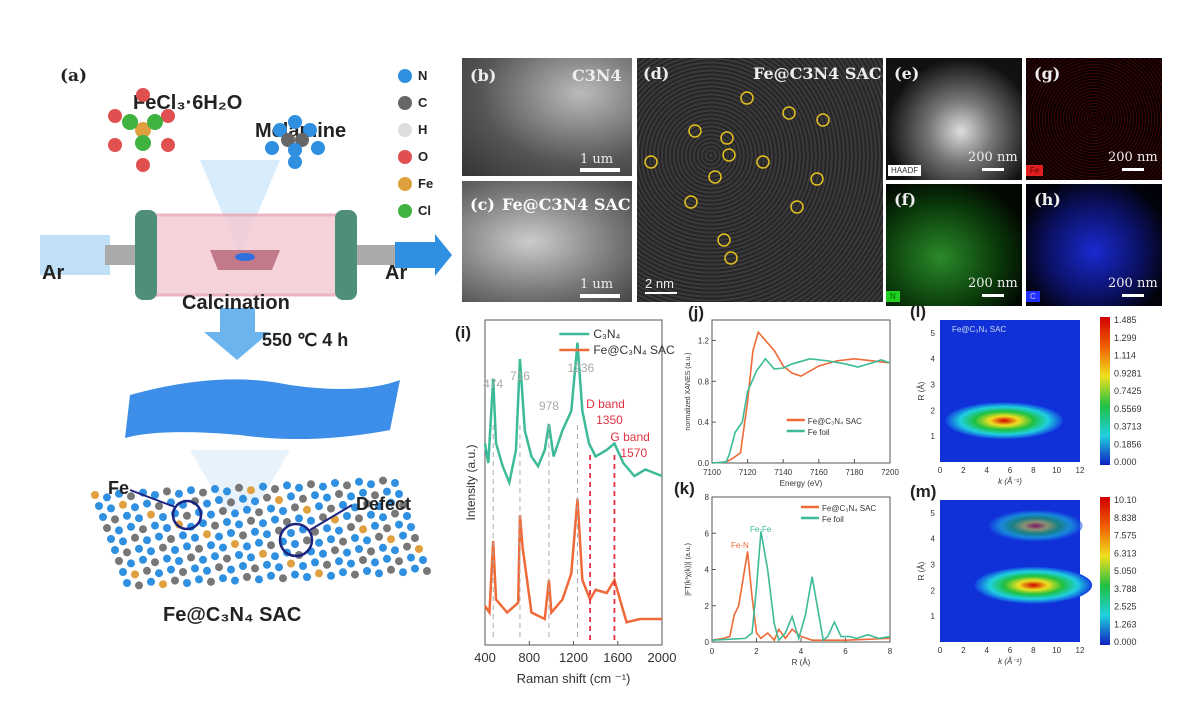  I want to click on x-tick-label: 400, so click(485, 657).